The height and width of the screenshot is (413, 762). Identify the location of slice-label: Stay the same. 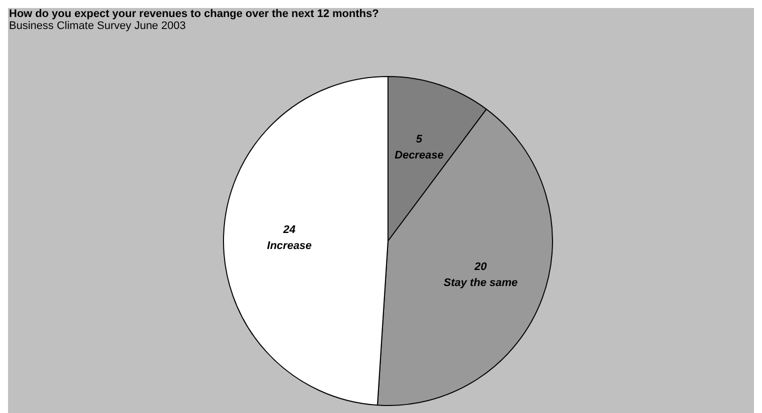
(481, 283).